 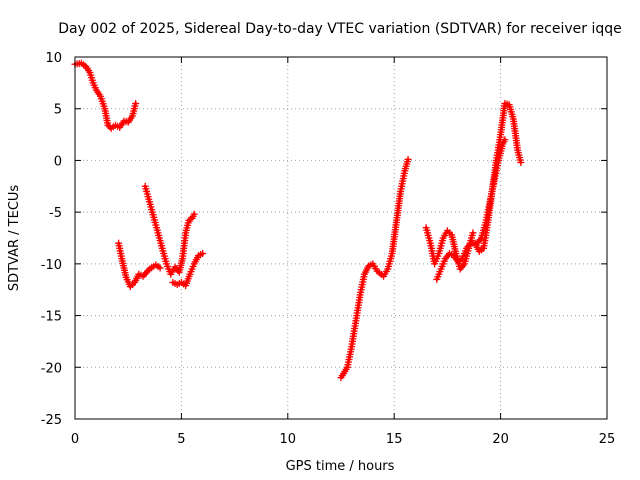 What do you see at coordinates (51, 265) in the screenshot?
I see `y-tick-label: -10` at bounding box center [51, 265].